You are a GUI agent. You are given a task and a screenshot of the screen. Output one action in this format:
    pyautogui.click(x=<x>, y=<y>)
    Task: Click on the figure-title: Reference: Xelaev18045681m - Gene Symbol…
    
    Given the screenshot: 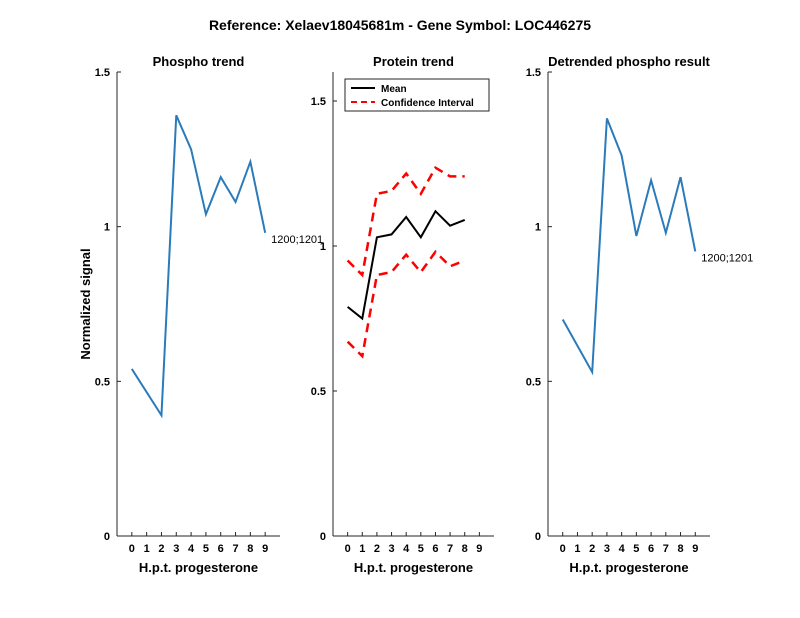 What is the action you would take?
    pyautogui.click(x=400, y=25)
    